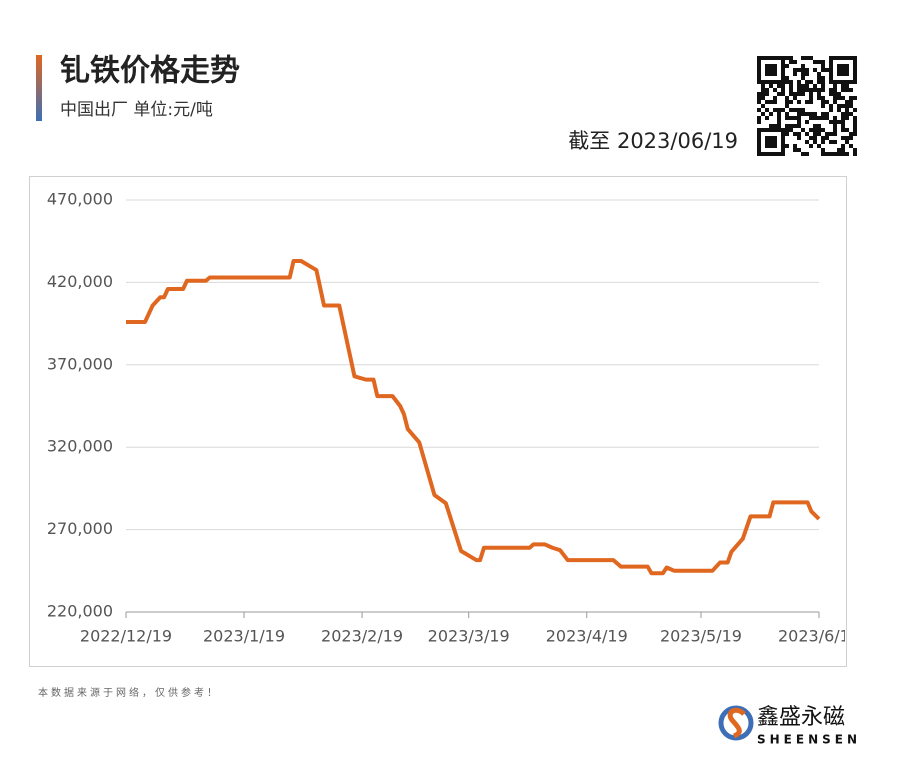 The width and height of the screenshot is (900, 774). Describe the element at coordinates (807, 106) in the screenshot. I see `qr-code` at that location.